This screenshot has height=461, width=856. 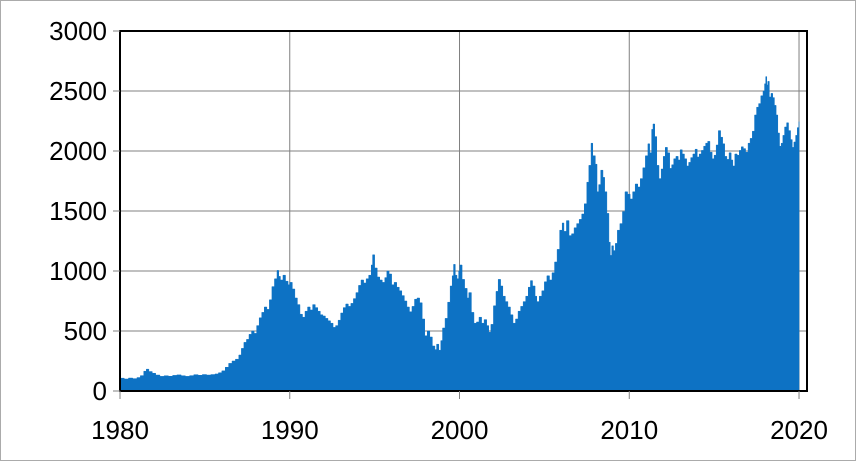 I want to click on y-tick-label-1500: 1500, so click(x=78, y=211).